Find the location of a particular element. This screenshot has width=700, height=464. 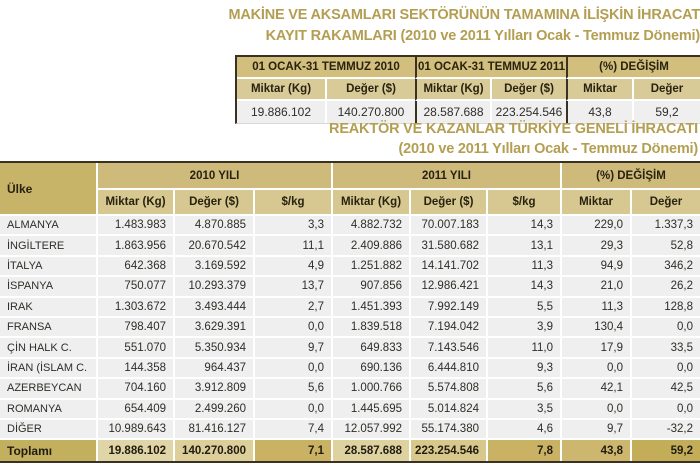

row-value: 1.000.766 is located at coordinates (370, 389).